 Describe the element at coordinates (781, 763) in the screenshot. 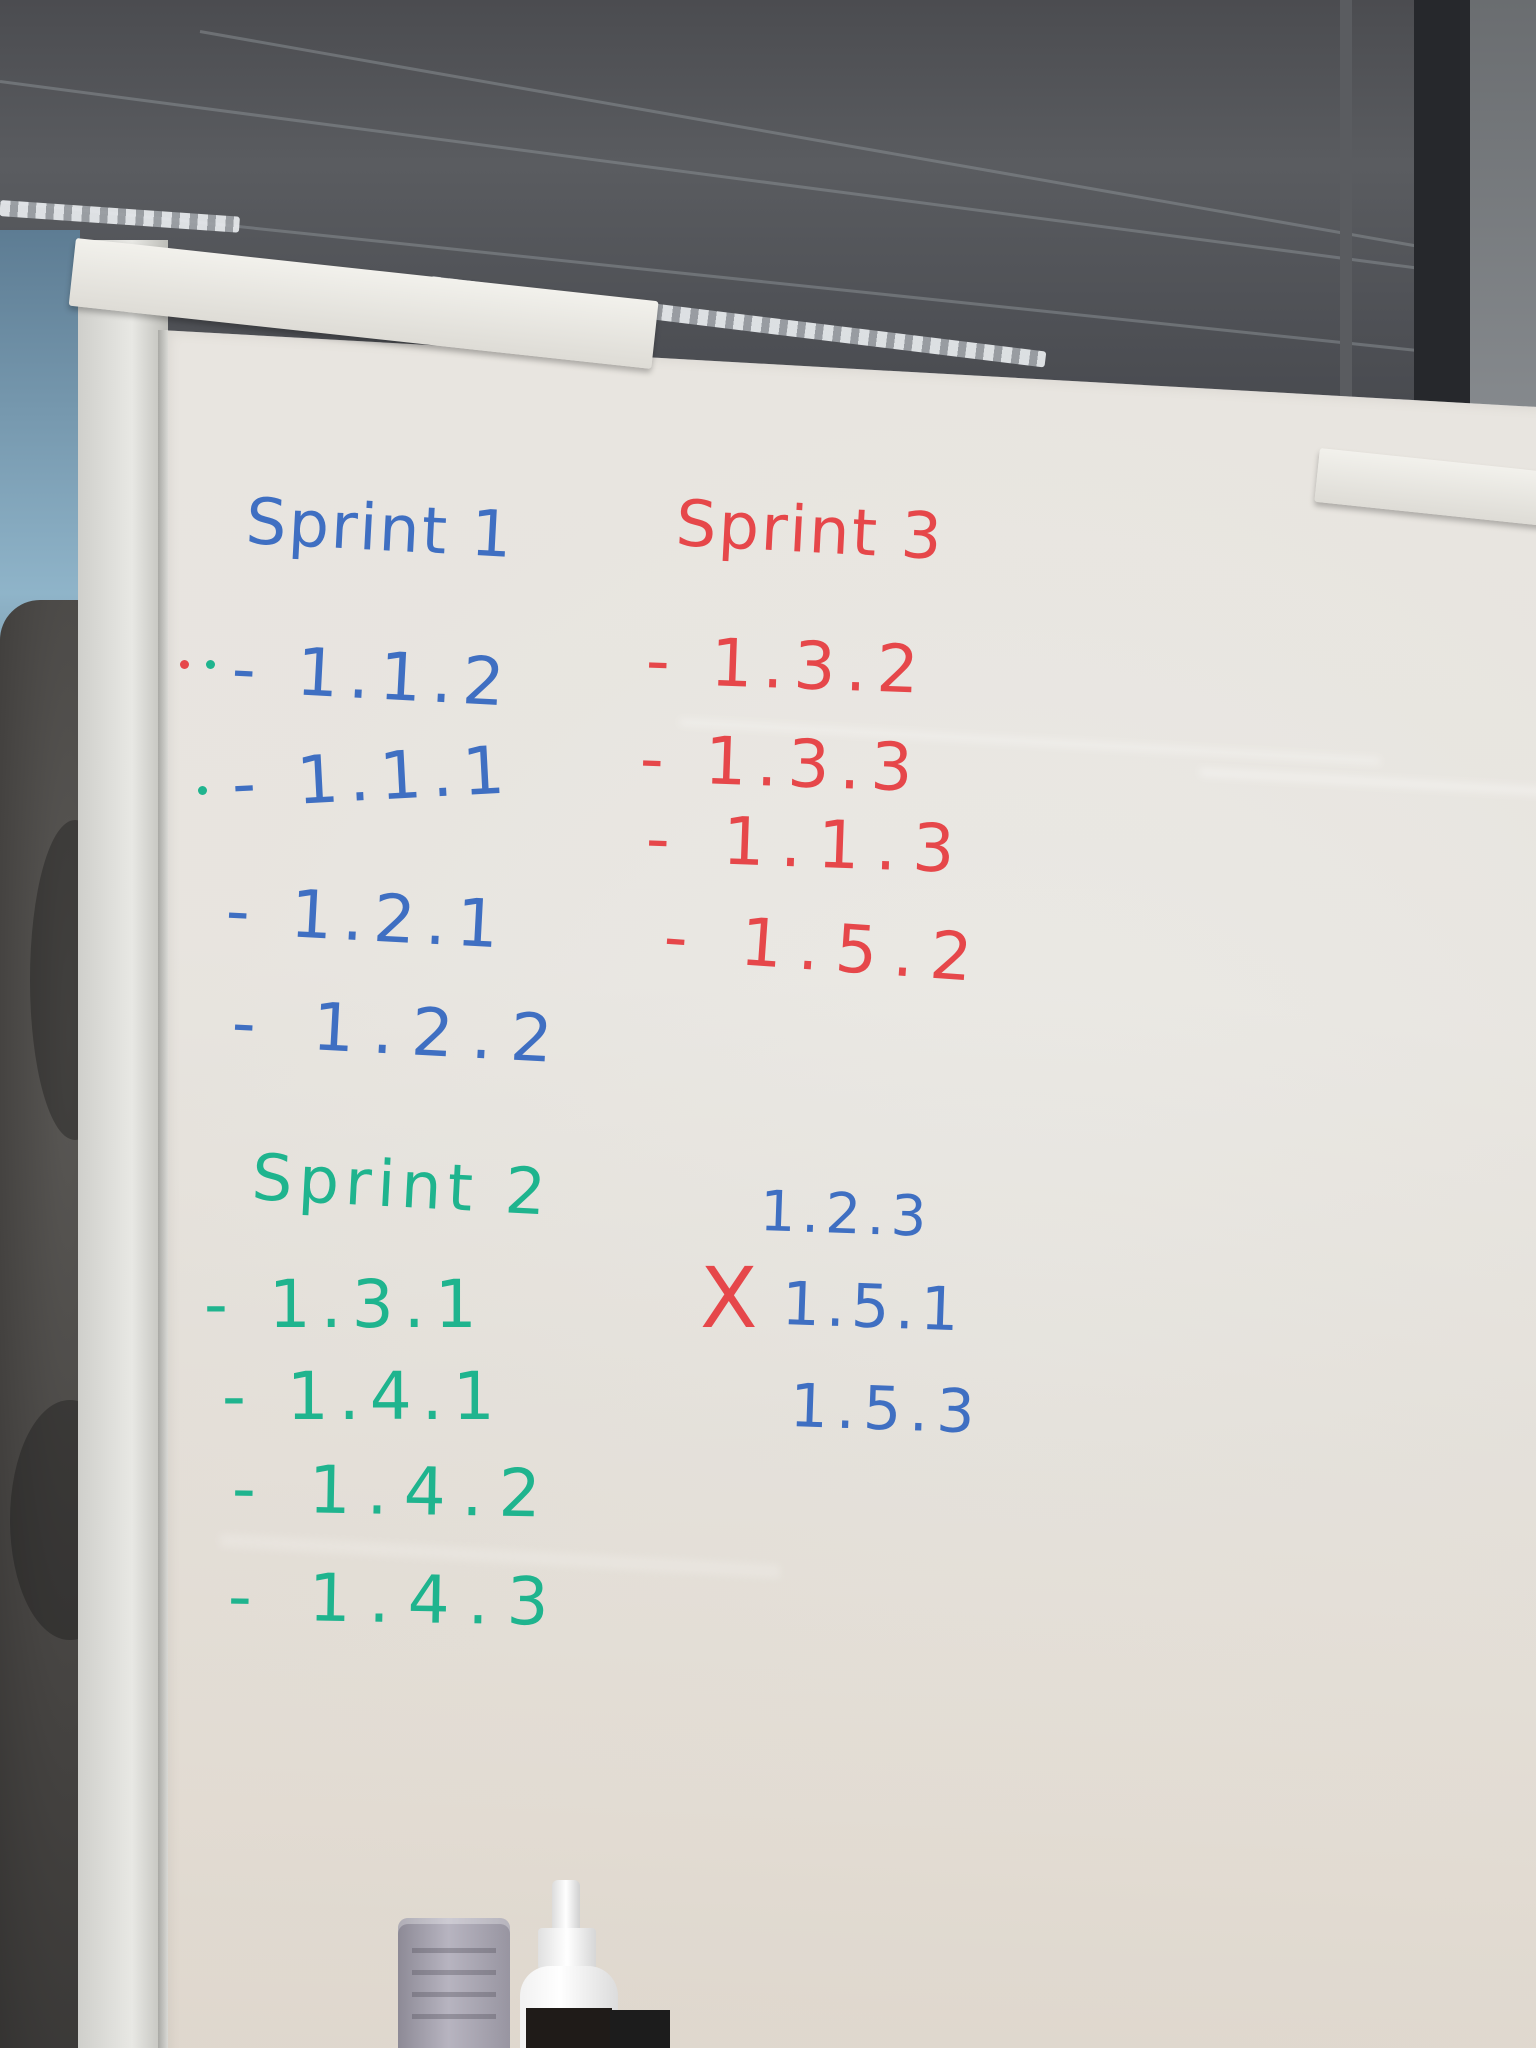

I see `sprint3-item-2: - 1.3.3` at that location.